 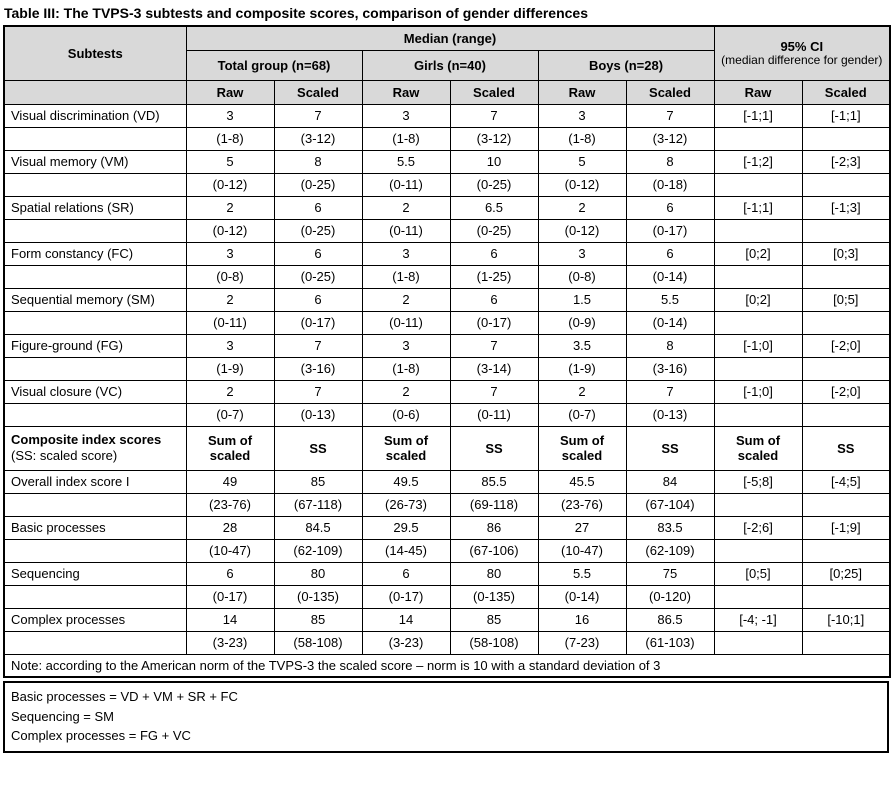 What do you see at coordinates (406, 527) in the screenshot?
I see `median-value: 29.5` at bounding box center [406, 527].